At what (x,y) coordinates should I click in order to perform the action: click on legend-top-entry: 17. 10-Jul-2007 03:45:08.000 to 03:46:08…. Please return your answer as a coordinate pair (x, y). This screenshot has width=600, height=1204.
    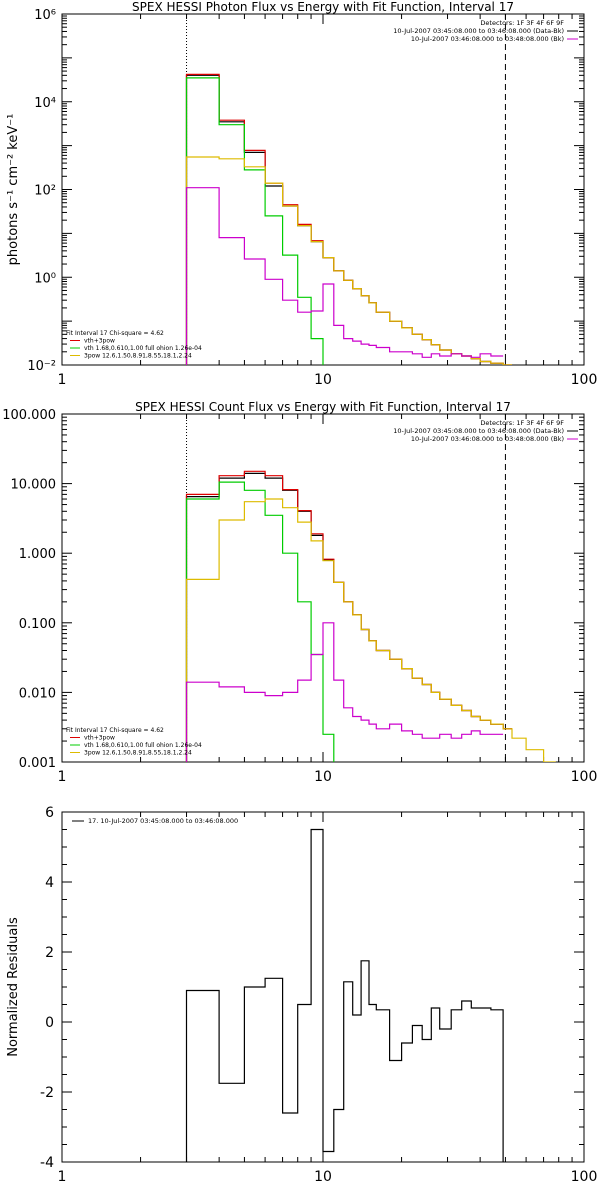
    Looking at the image, I should click on (163, 821).